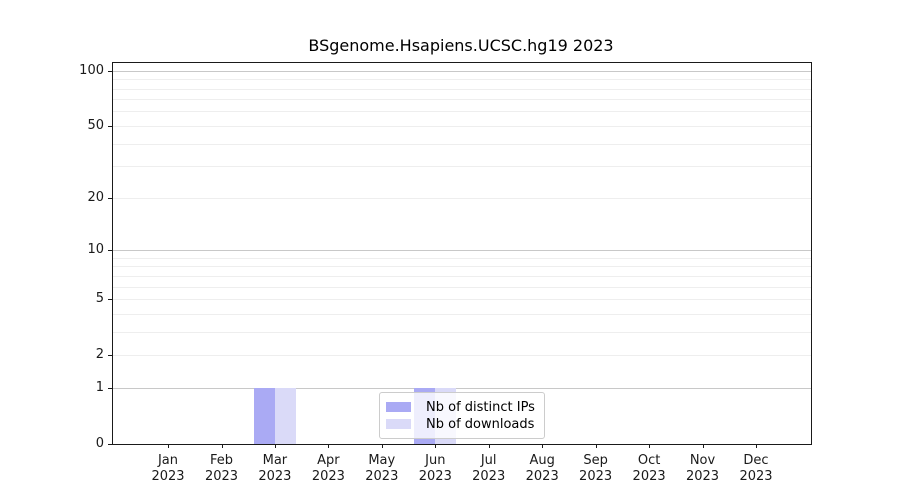  I want to click on legend-label: Nb of downloads, so click(480, 424).